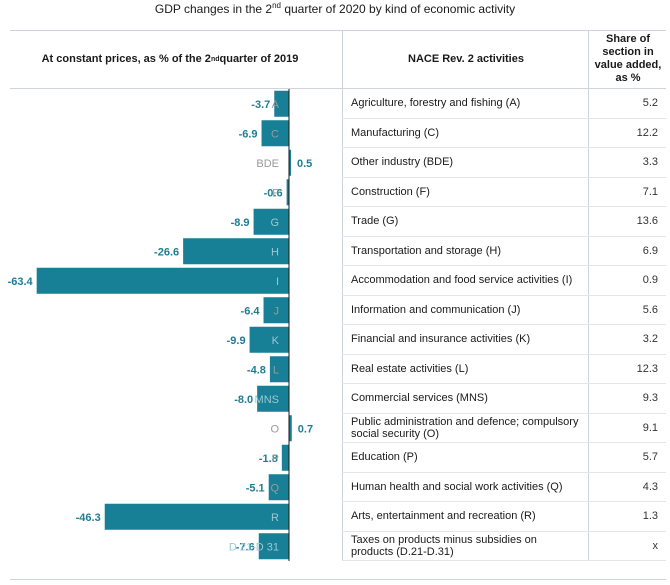  I want to click on activity-name: Arts, entertainment and recreation (R), so click(465, 516).